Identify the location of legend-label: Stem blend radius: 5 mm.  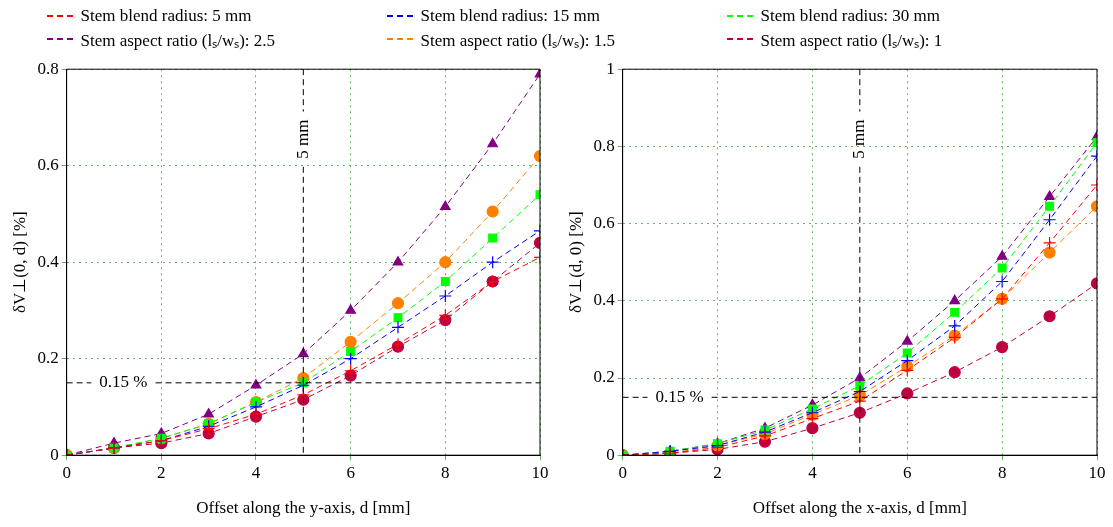
(166, 15).